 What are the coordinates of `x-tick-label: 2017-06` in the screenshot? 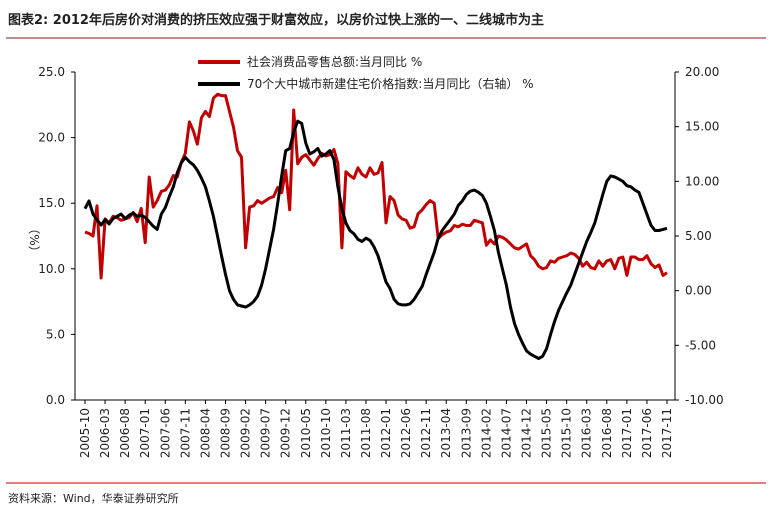 It's located at (647, 433).